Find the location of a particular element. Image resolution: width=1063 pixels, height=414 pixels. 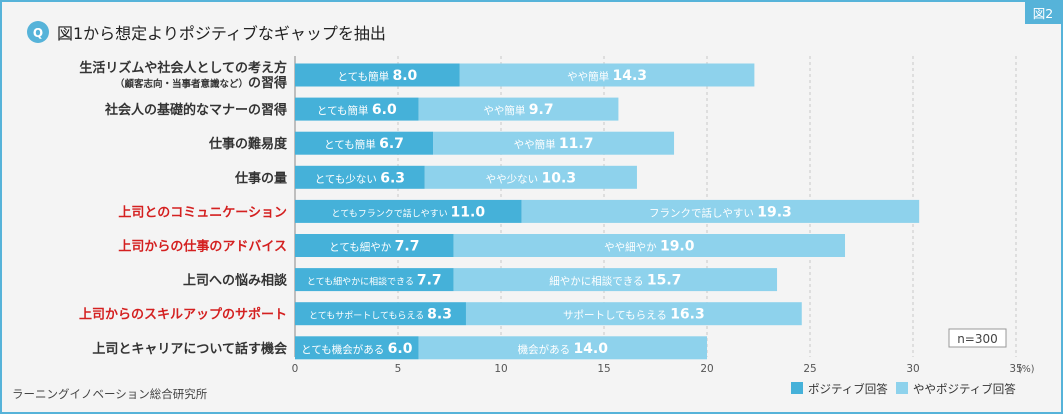

bar-positive-label: とても簡単 8.0 is located at coordinates (377, 76).